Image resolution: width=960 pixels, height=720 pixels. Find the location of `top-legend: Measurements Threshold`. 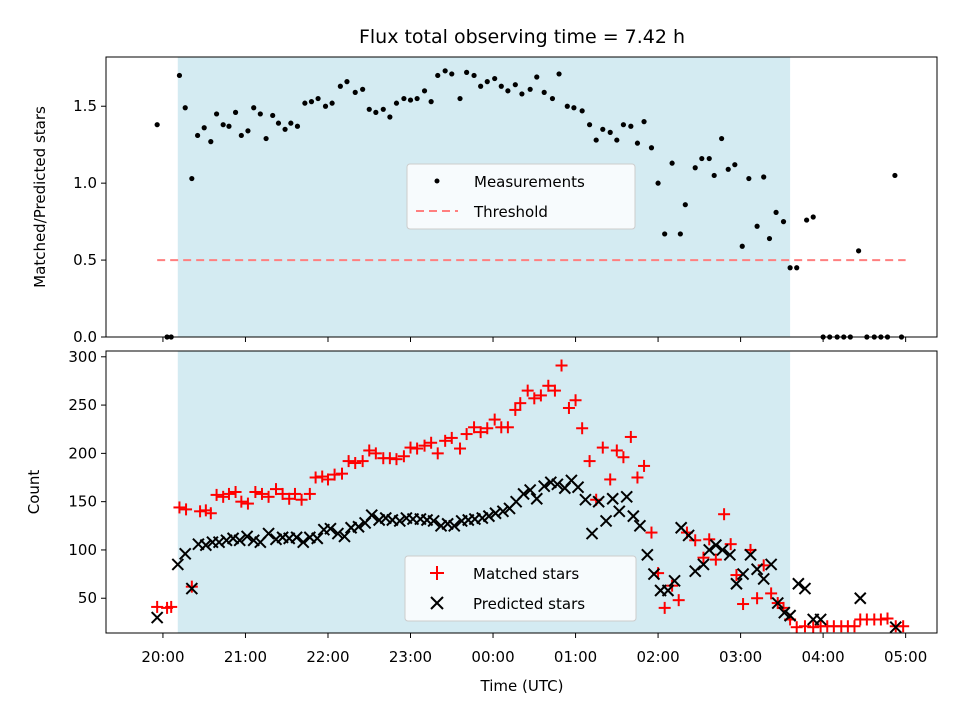

top-legend: Measurements Threshold is located at coordinates (521, 196).